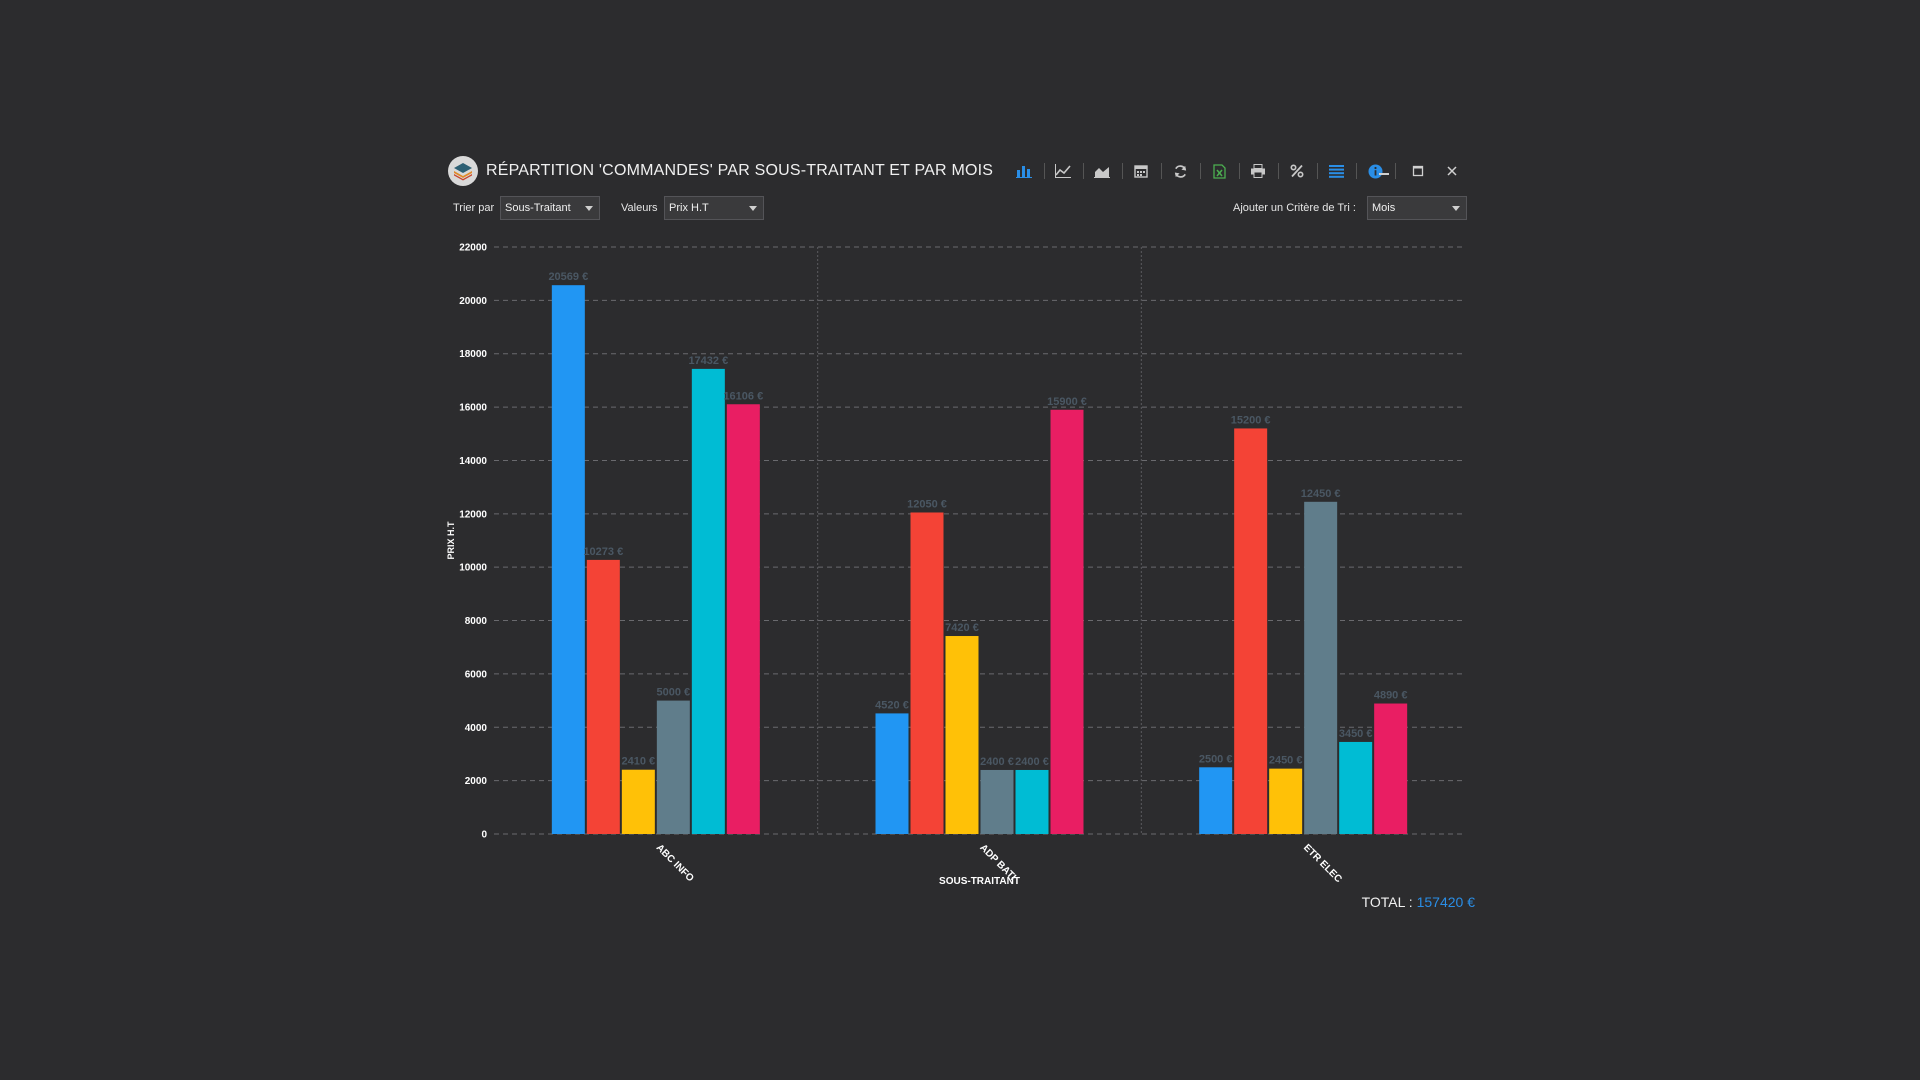 The image size is (1920, 1080). What do you see at coordinates (538, 208) in the screenshot?
I see `sort-select-value: Sous-Traitant` at bounding box center [538, 208].